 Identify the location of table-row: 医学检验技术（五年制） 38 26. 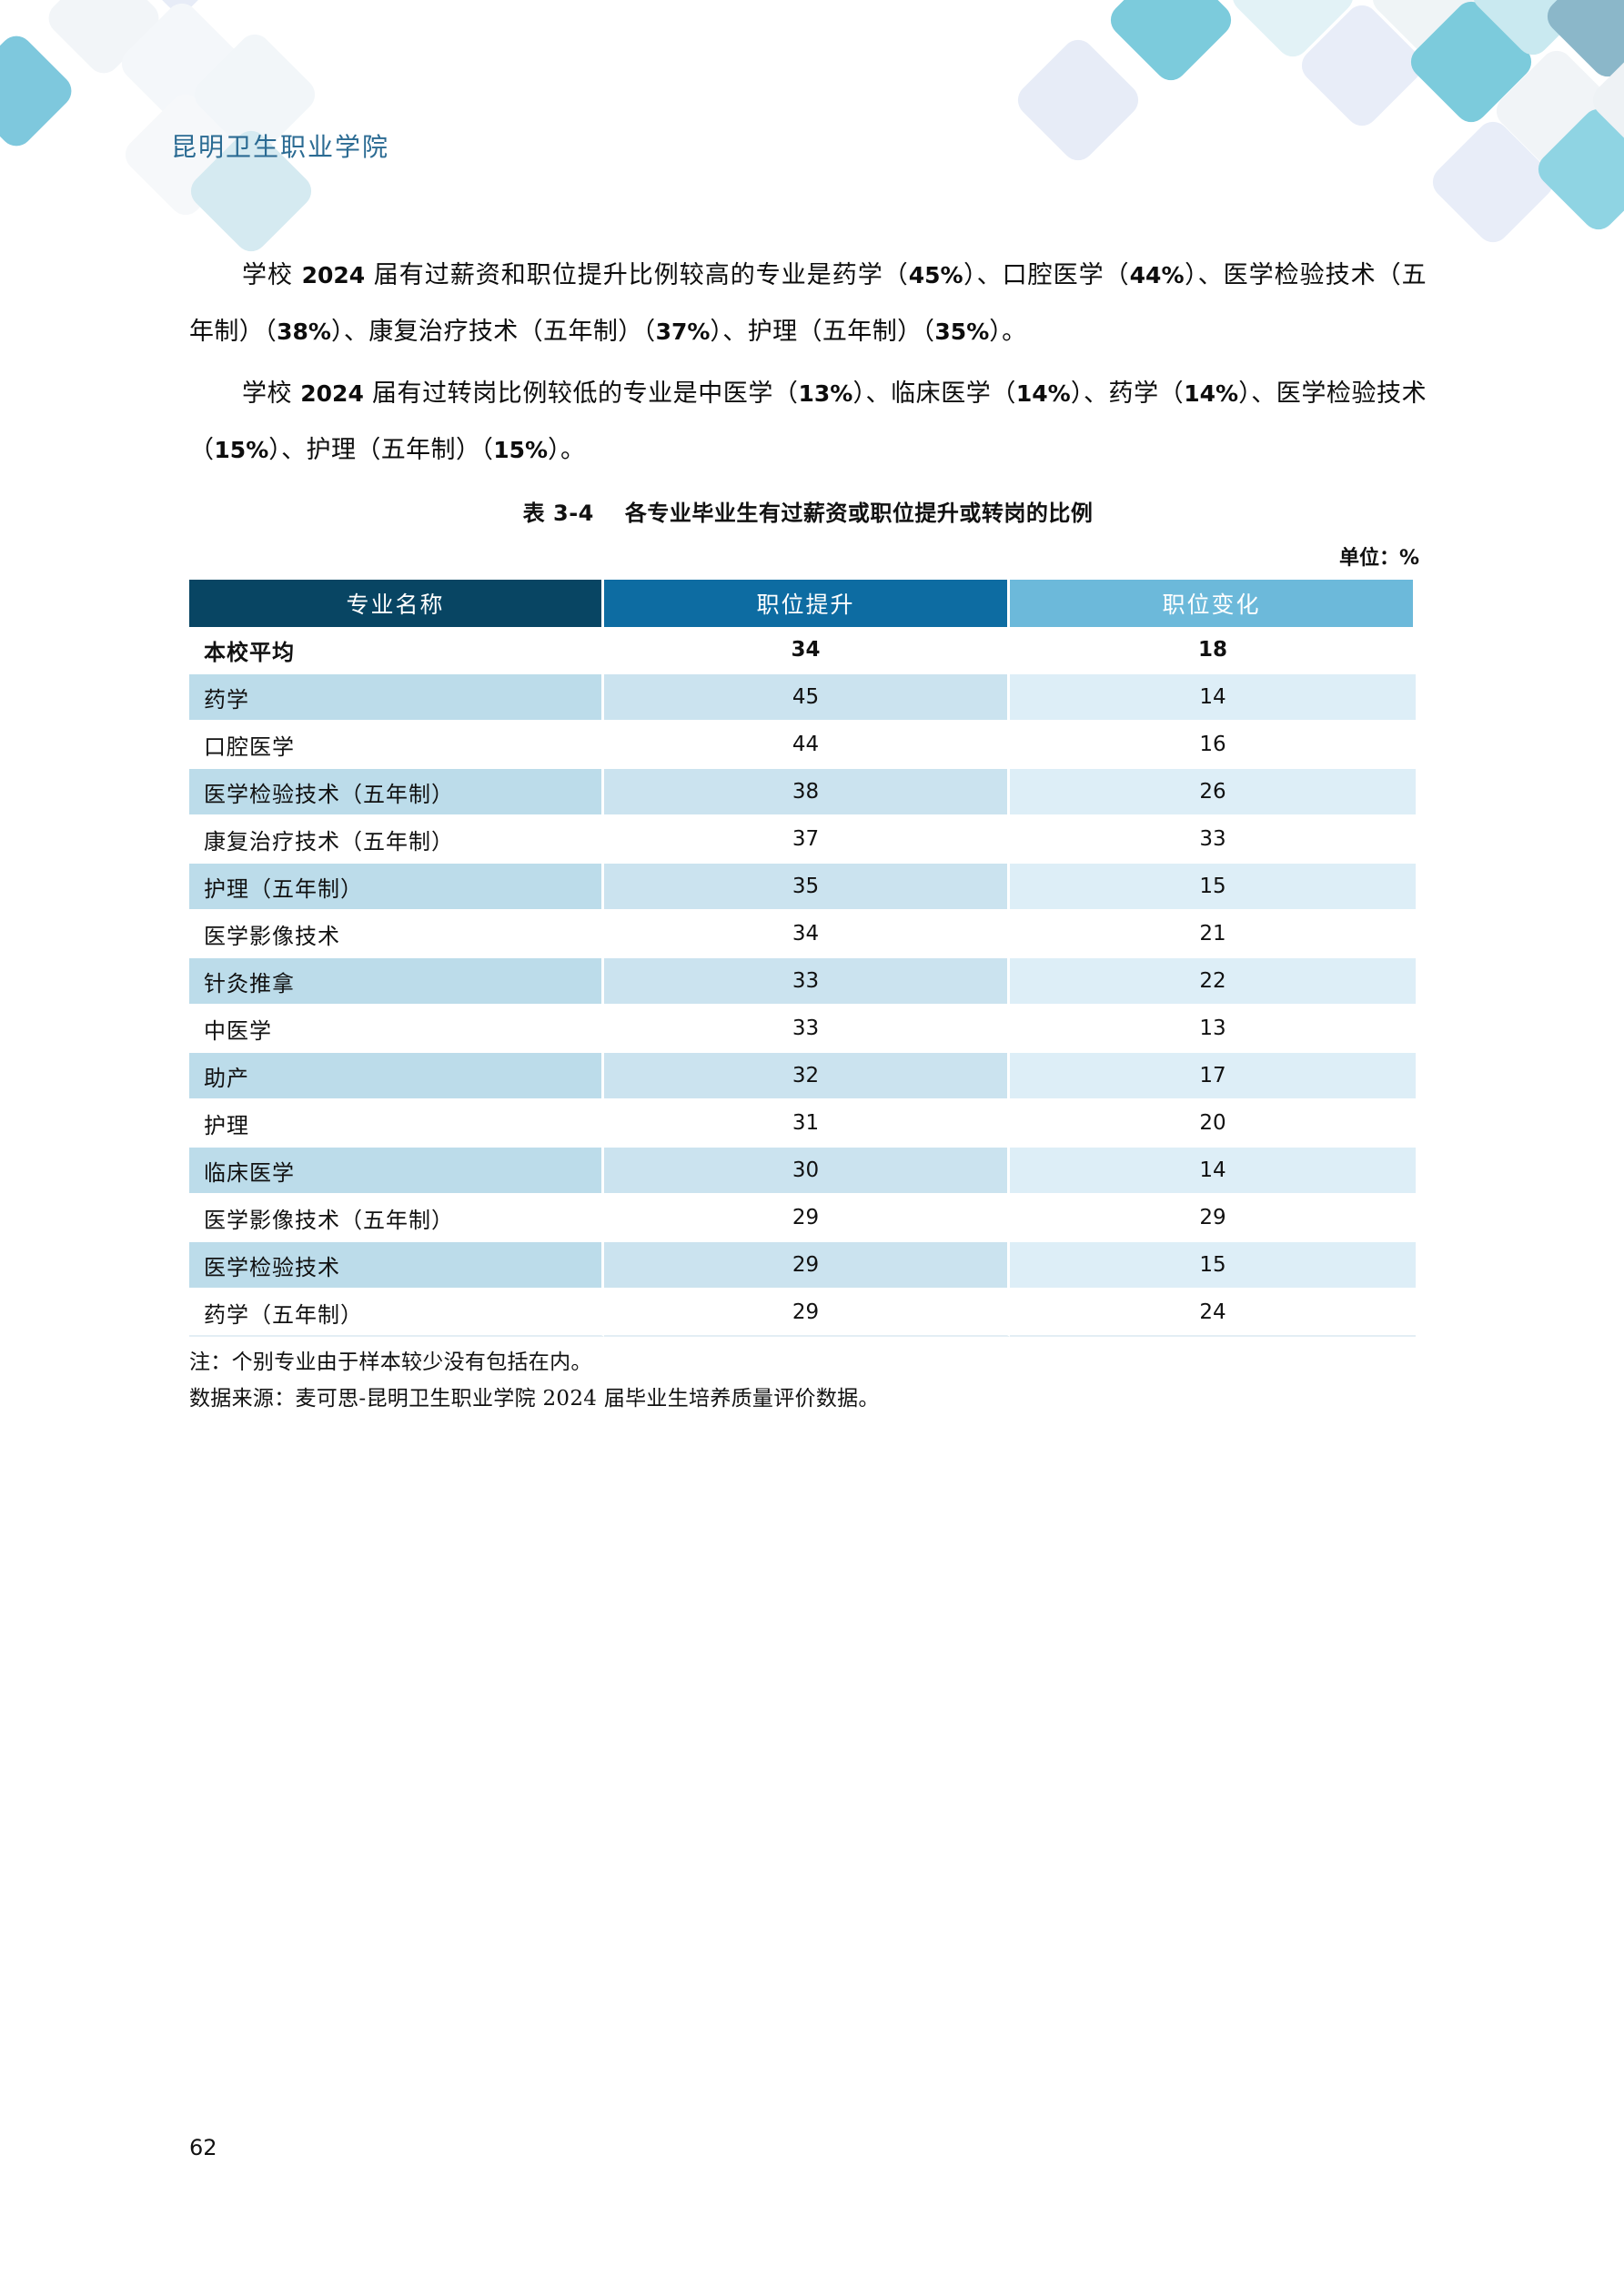
(802, 793).